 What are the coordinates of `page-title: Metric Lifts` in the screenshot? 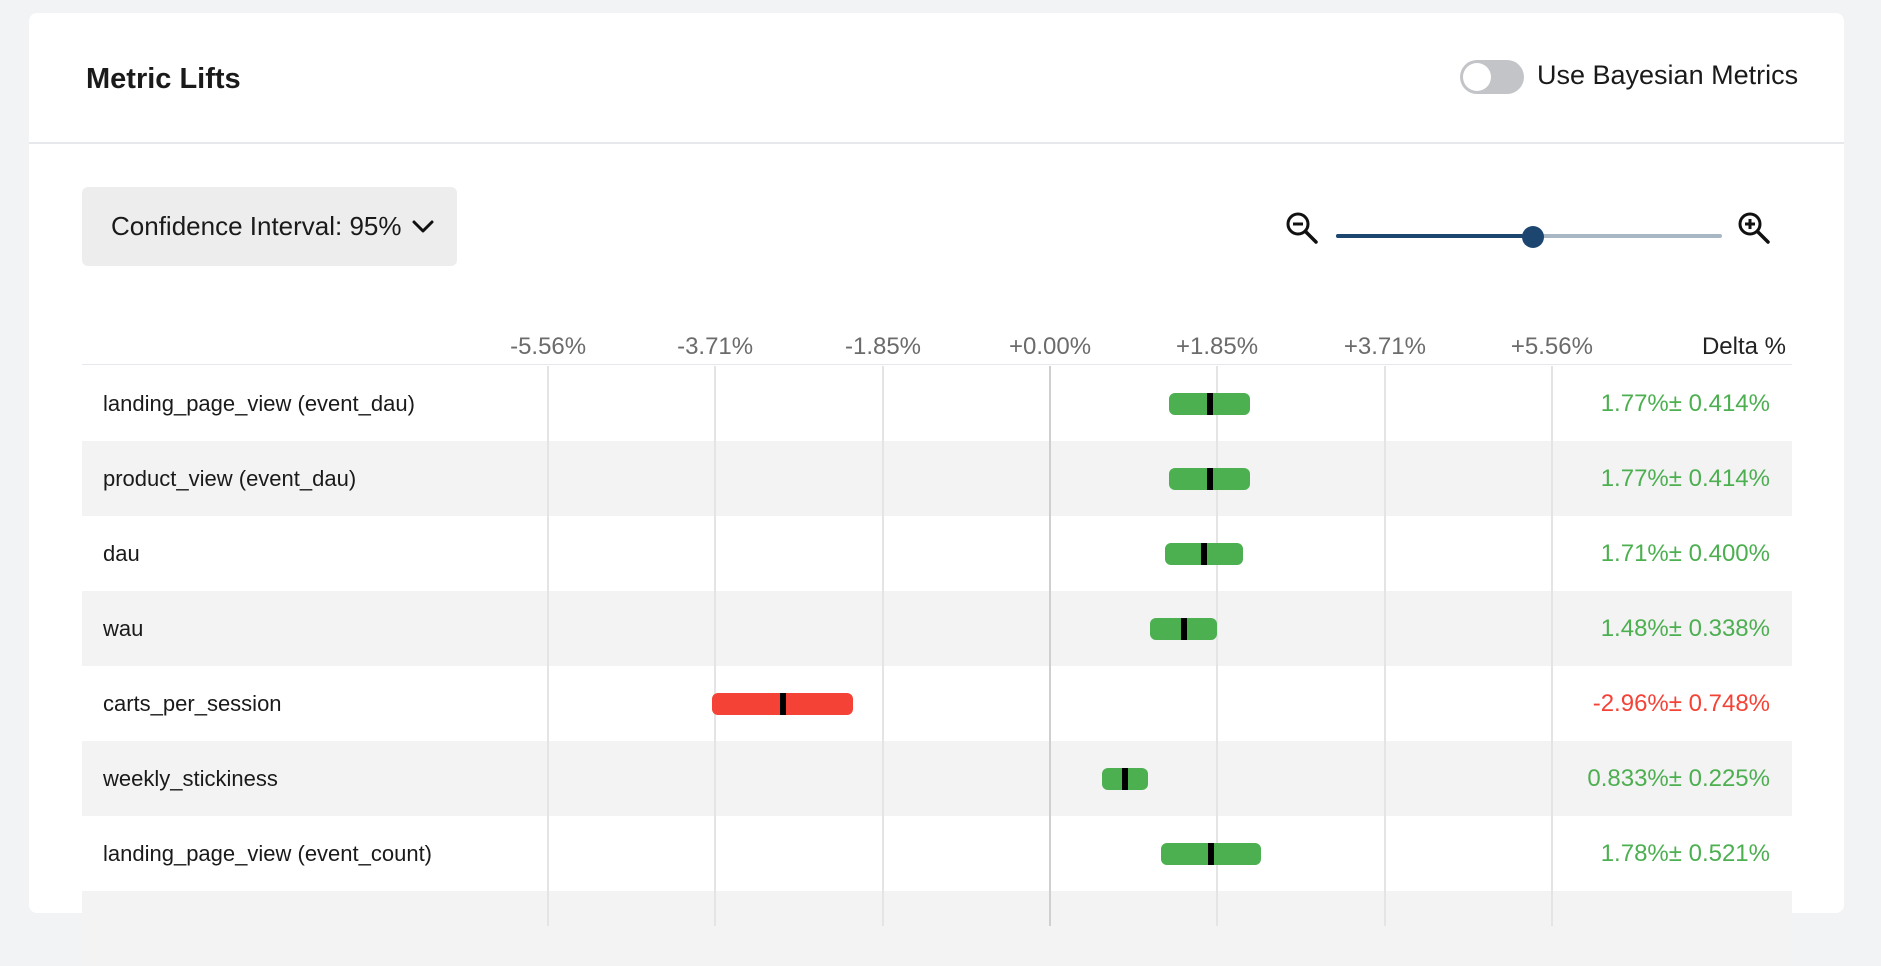 It's located at (163, 79).